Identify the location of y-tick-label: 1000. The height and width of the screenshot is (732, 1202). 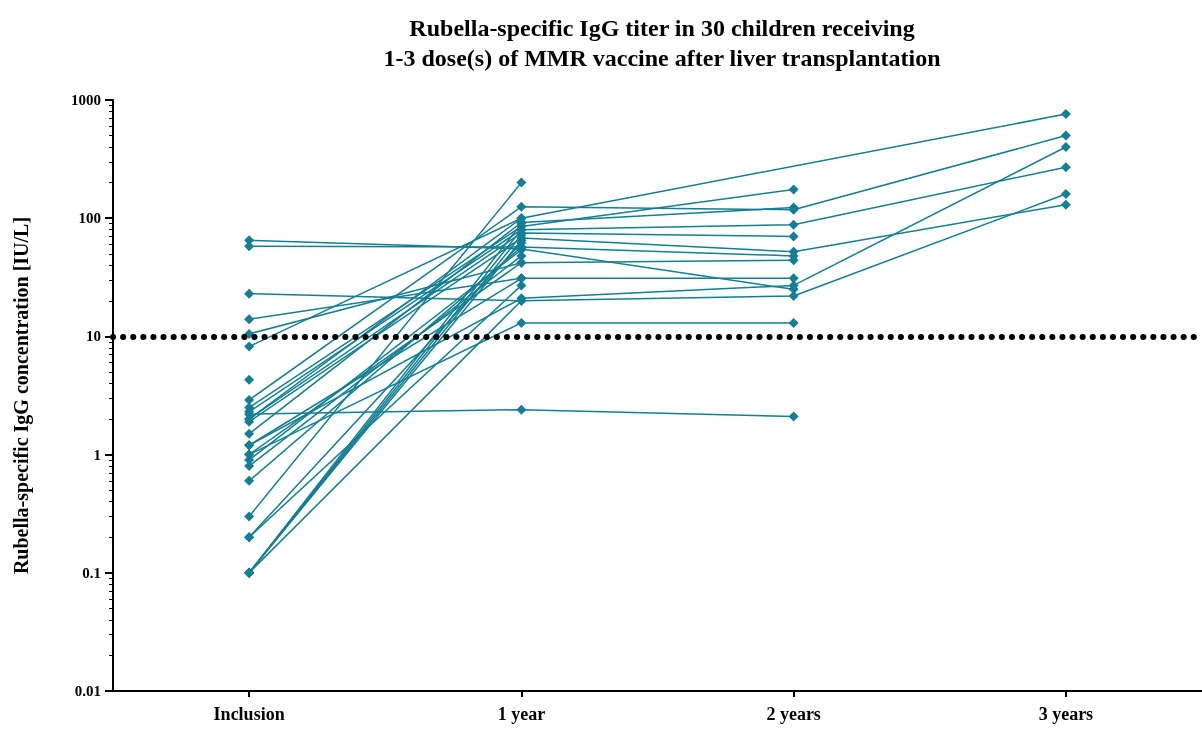
(86, 100).